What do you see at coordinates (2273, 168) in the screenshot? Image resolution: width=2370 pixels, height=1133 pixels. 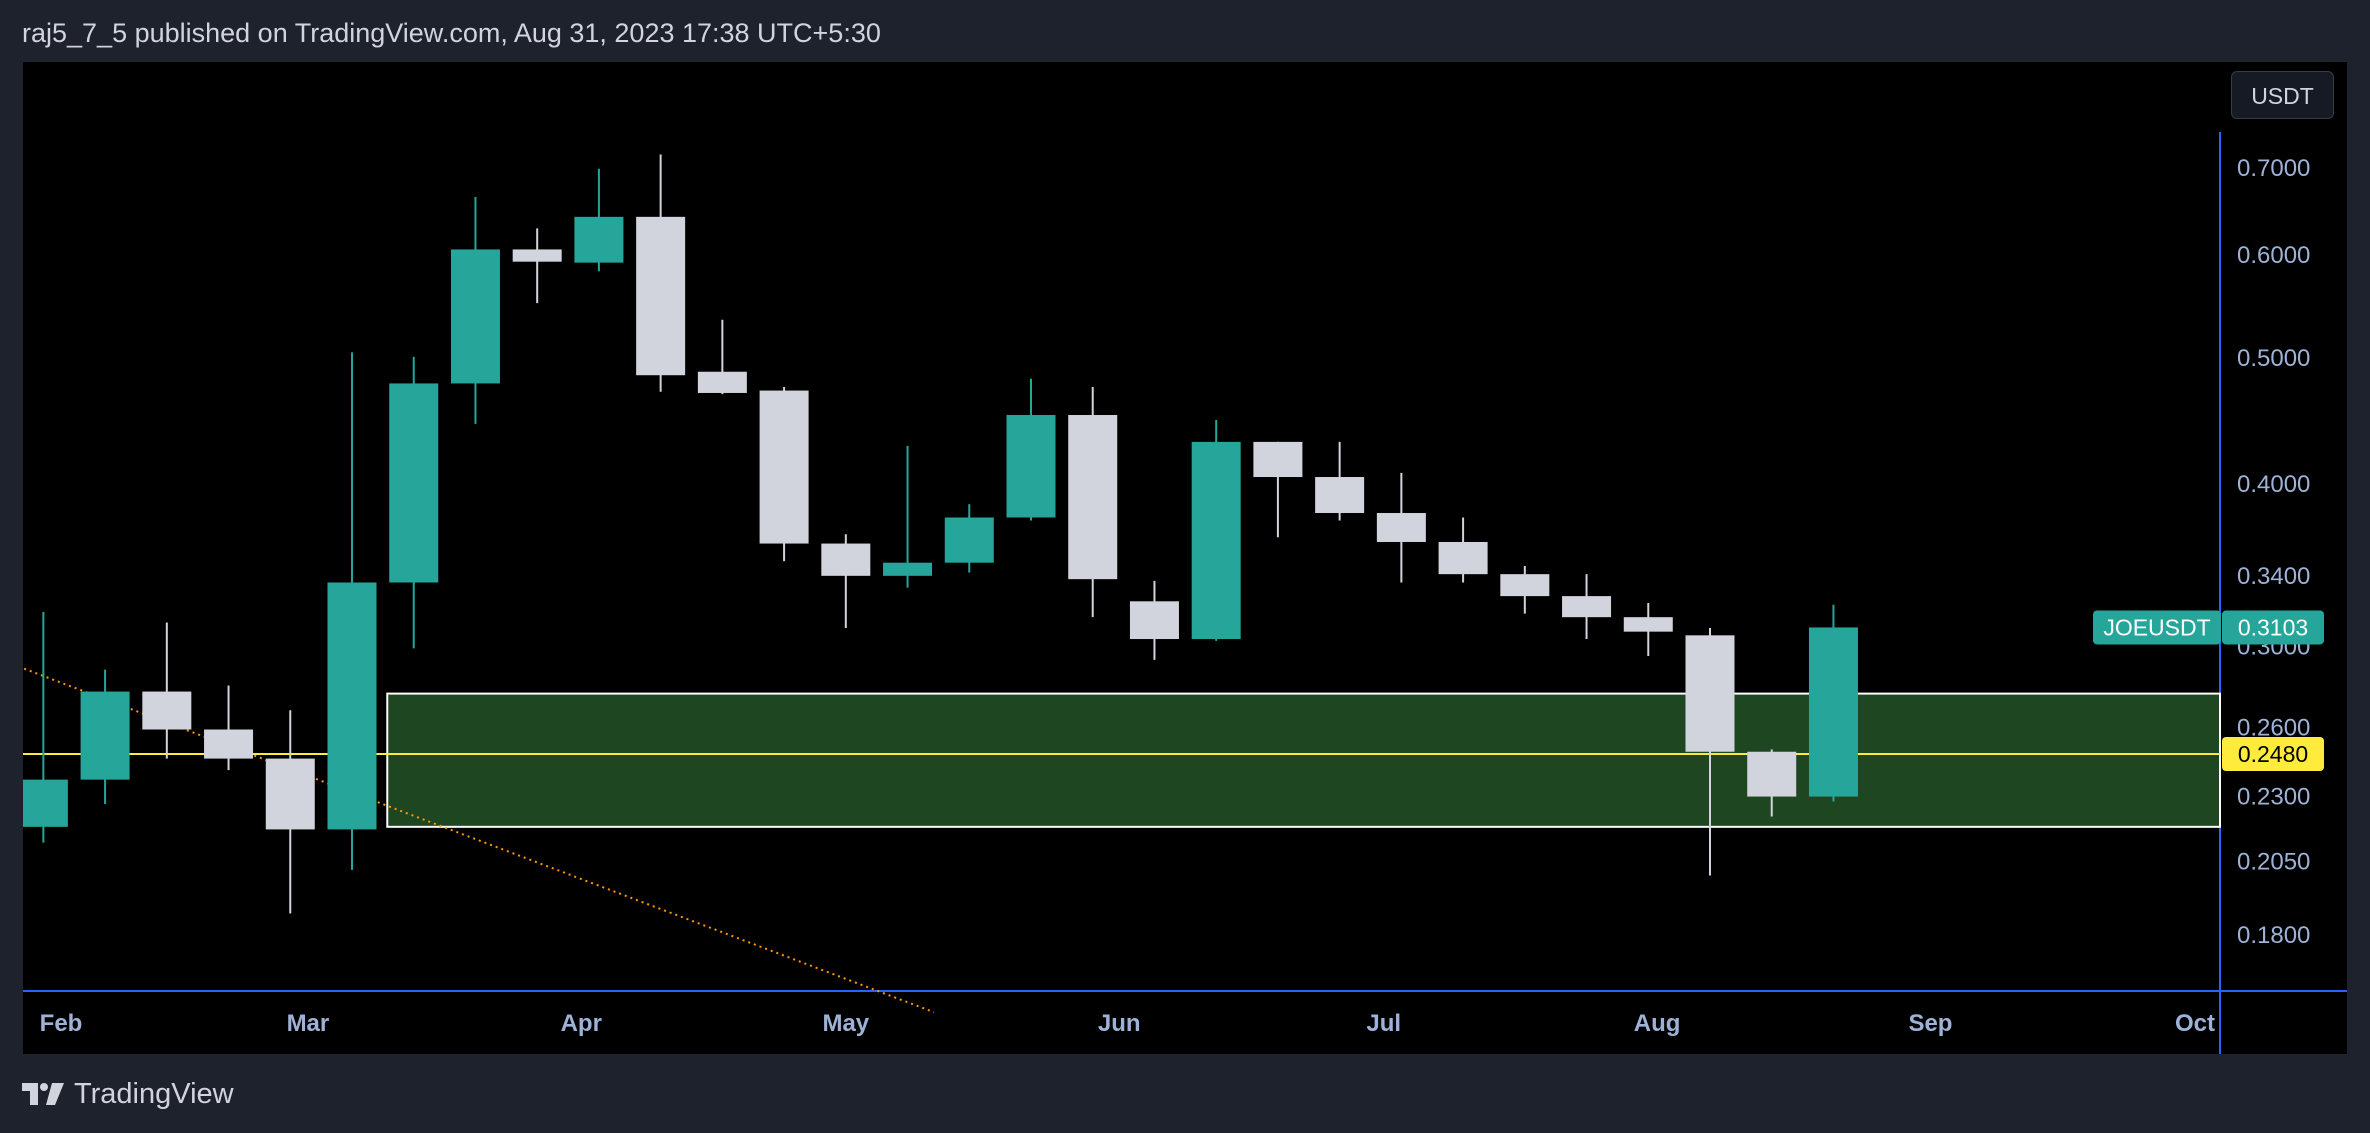 I see `y-tick-label: 0.7000` at bounding box center [2273, 168].